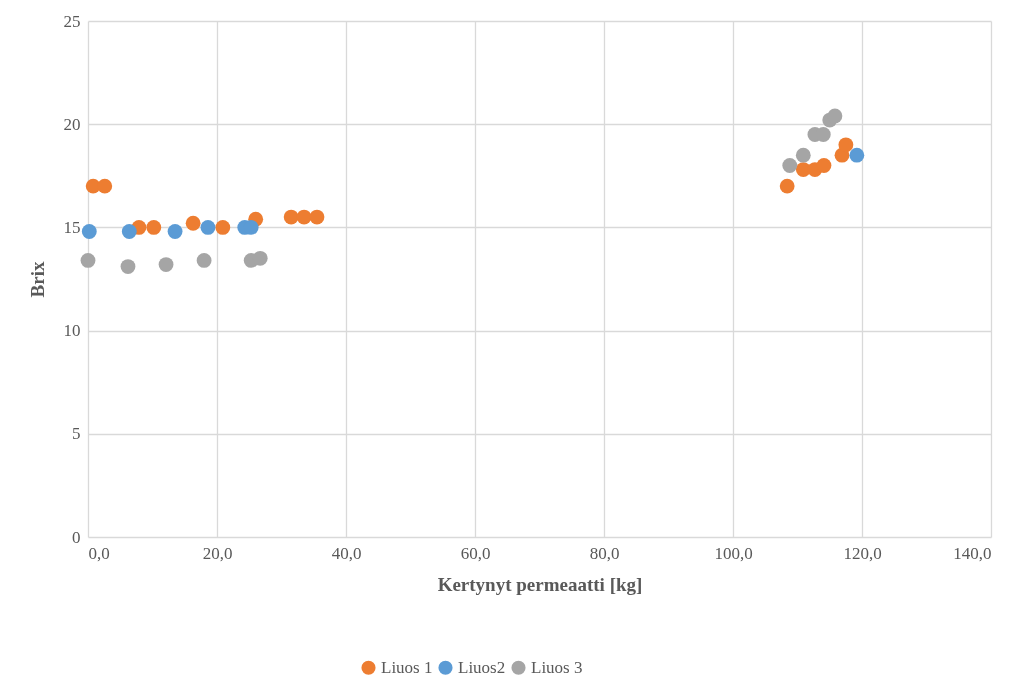  Describe the element at coordinates (76, 434) in the screenshot. I see `y-tick-label: 5` at that location.